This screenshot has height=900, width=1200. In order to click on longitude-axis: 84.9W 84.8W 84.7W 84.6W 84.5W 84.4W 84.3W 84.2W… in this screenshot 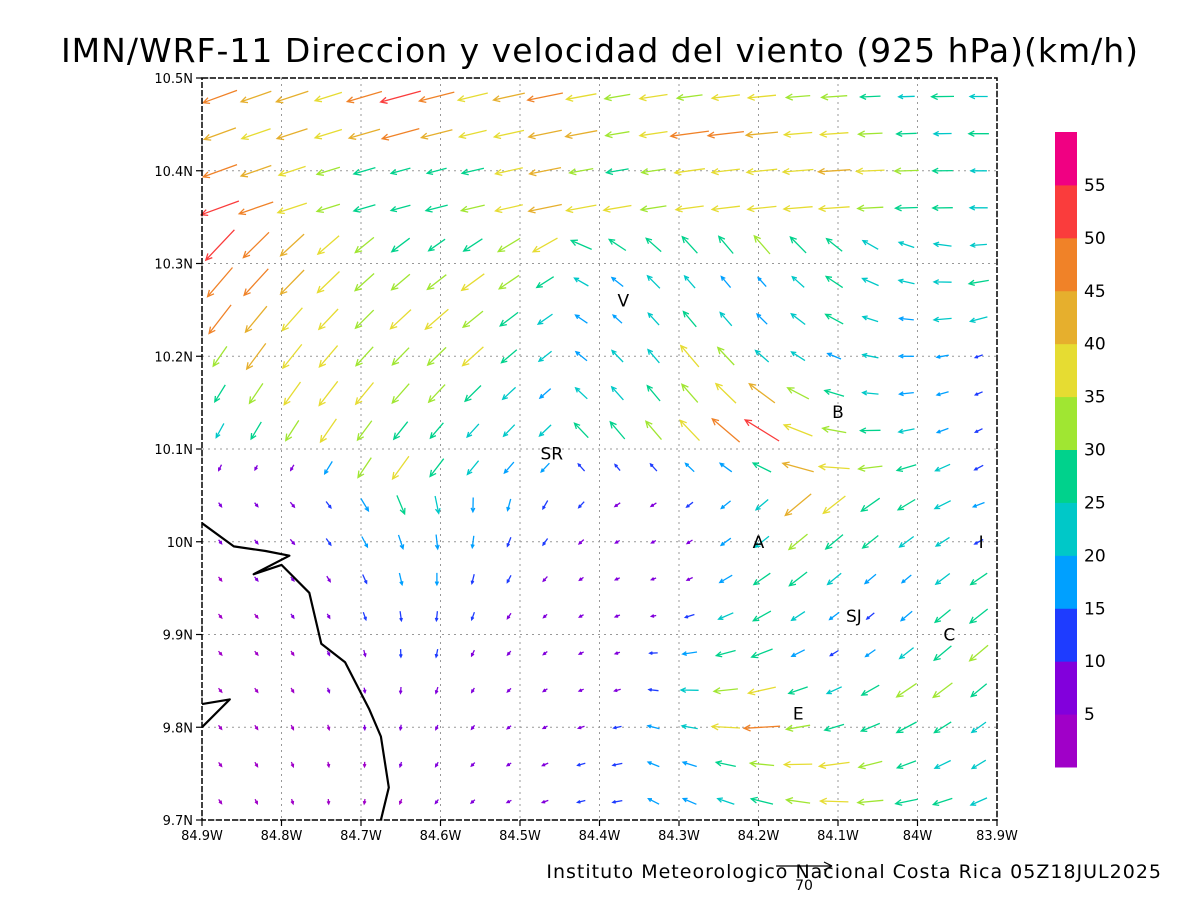, I will do `click(599, 832)`.